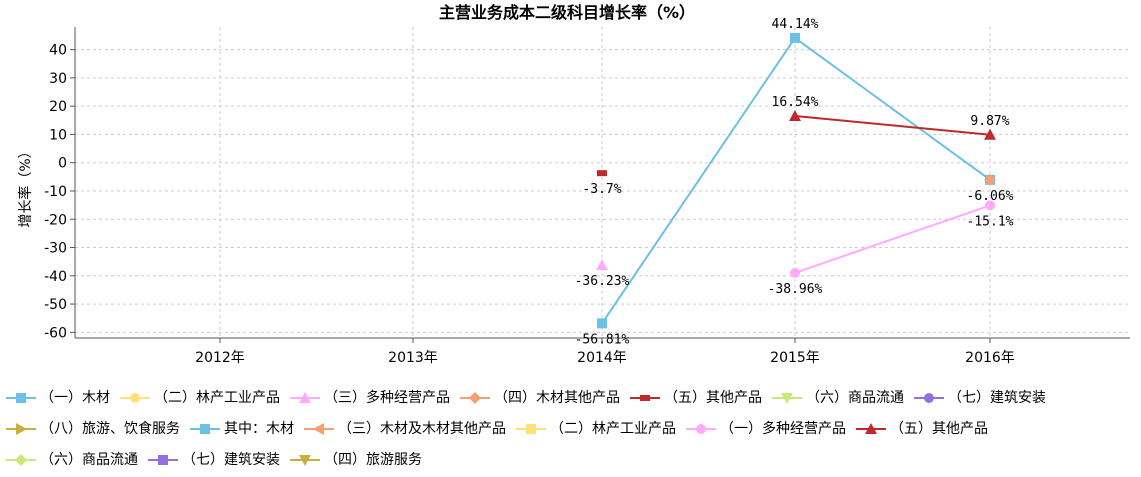  I want to click on data-label: 44.14%, so click(795, 24).